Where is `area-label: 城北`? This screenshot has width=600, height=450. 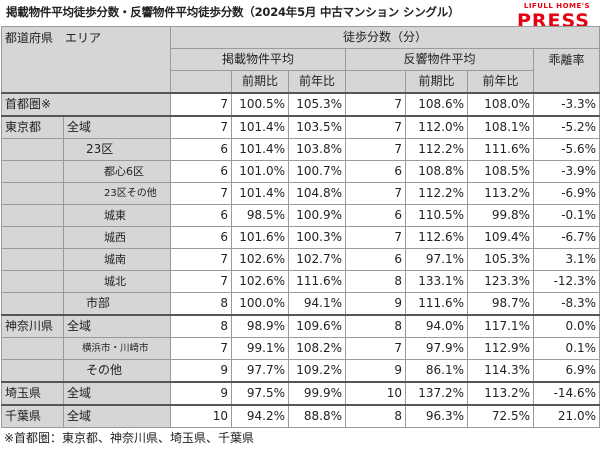 area-label: 城北 is located at coordinates (117, 281).